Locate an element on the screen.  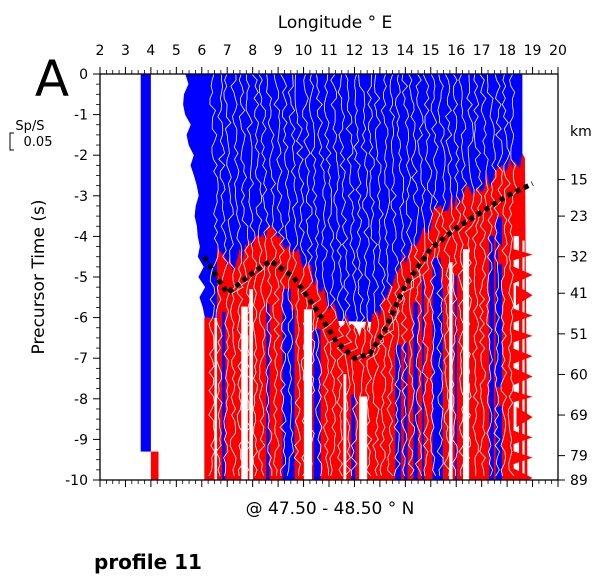
west-trace-positive is located at coordinates (154, 465).